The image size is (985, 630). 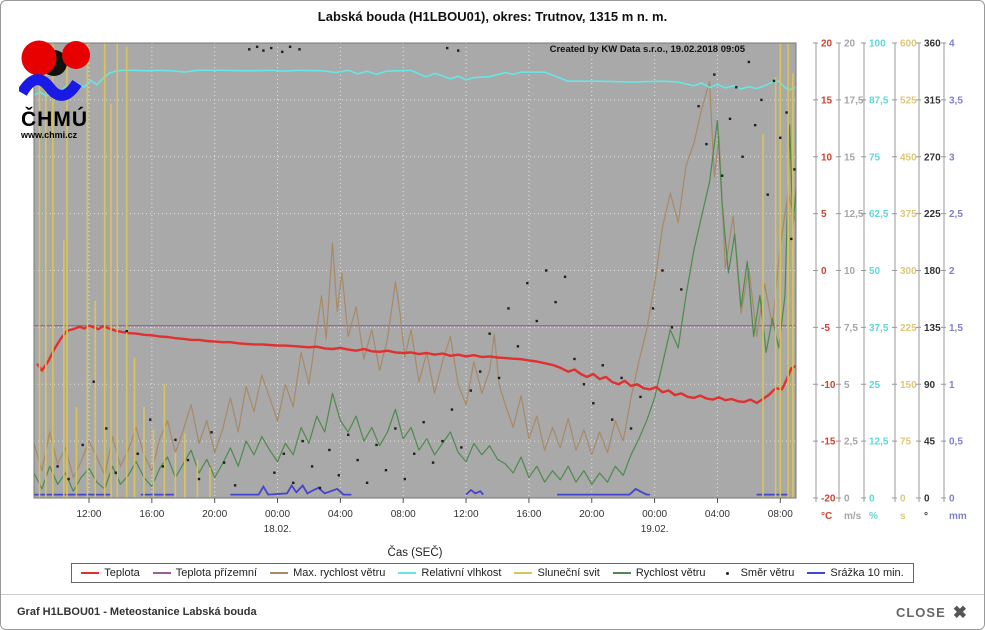 I want to click on logo-blue-wave, so click(x=49, y=87).